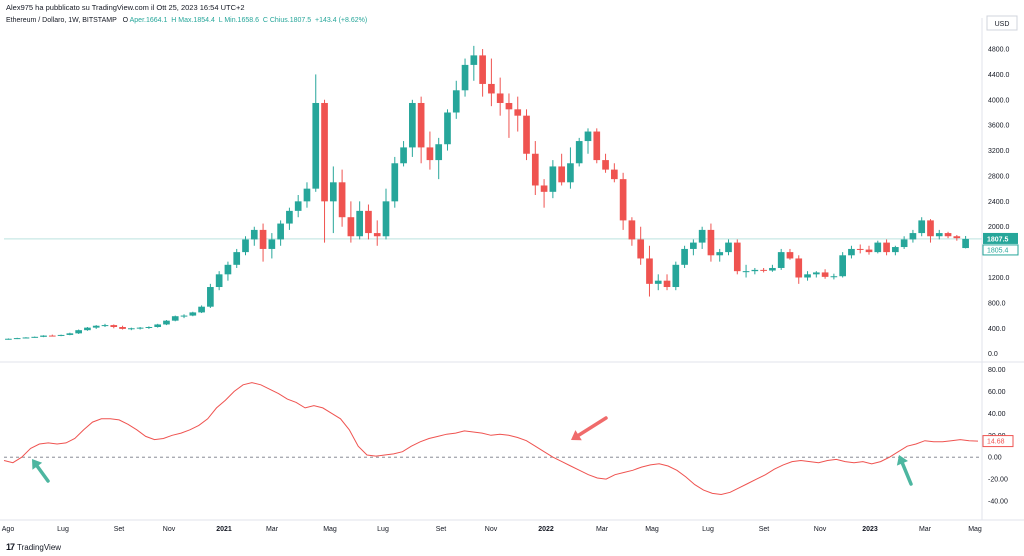  I want to click on tradingview-logo: 17, so click(10, 547).